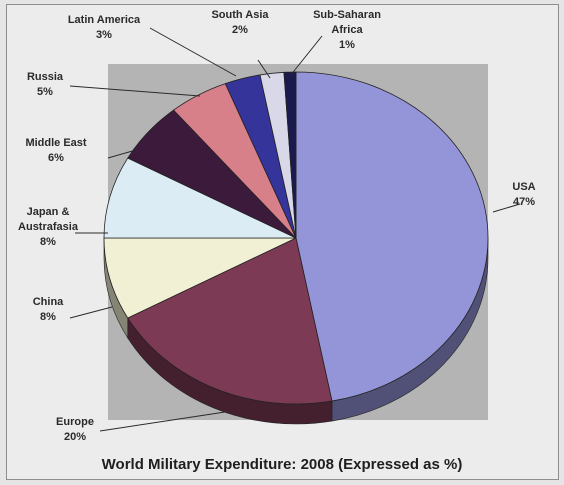 Image resolution: width=564 pixels, height=485 pixels. What do you see at coordinates (55, 143) in the screenshot?
I see `slice-label-middle-east-0: Middle East` at bounding box center [55, 143].